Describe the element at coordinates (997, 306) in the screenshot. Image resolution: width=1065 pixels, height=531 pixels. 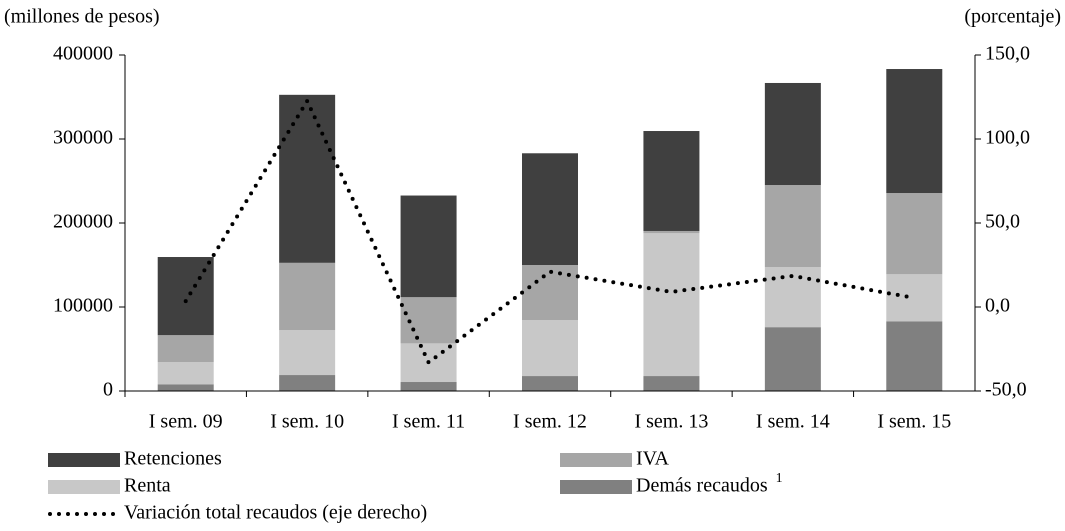
I see `y2-tick-label: 0,0` at that location.